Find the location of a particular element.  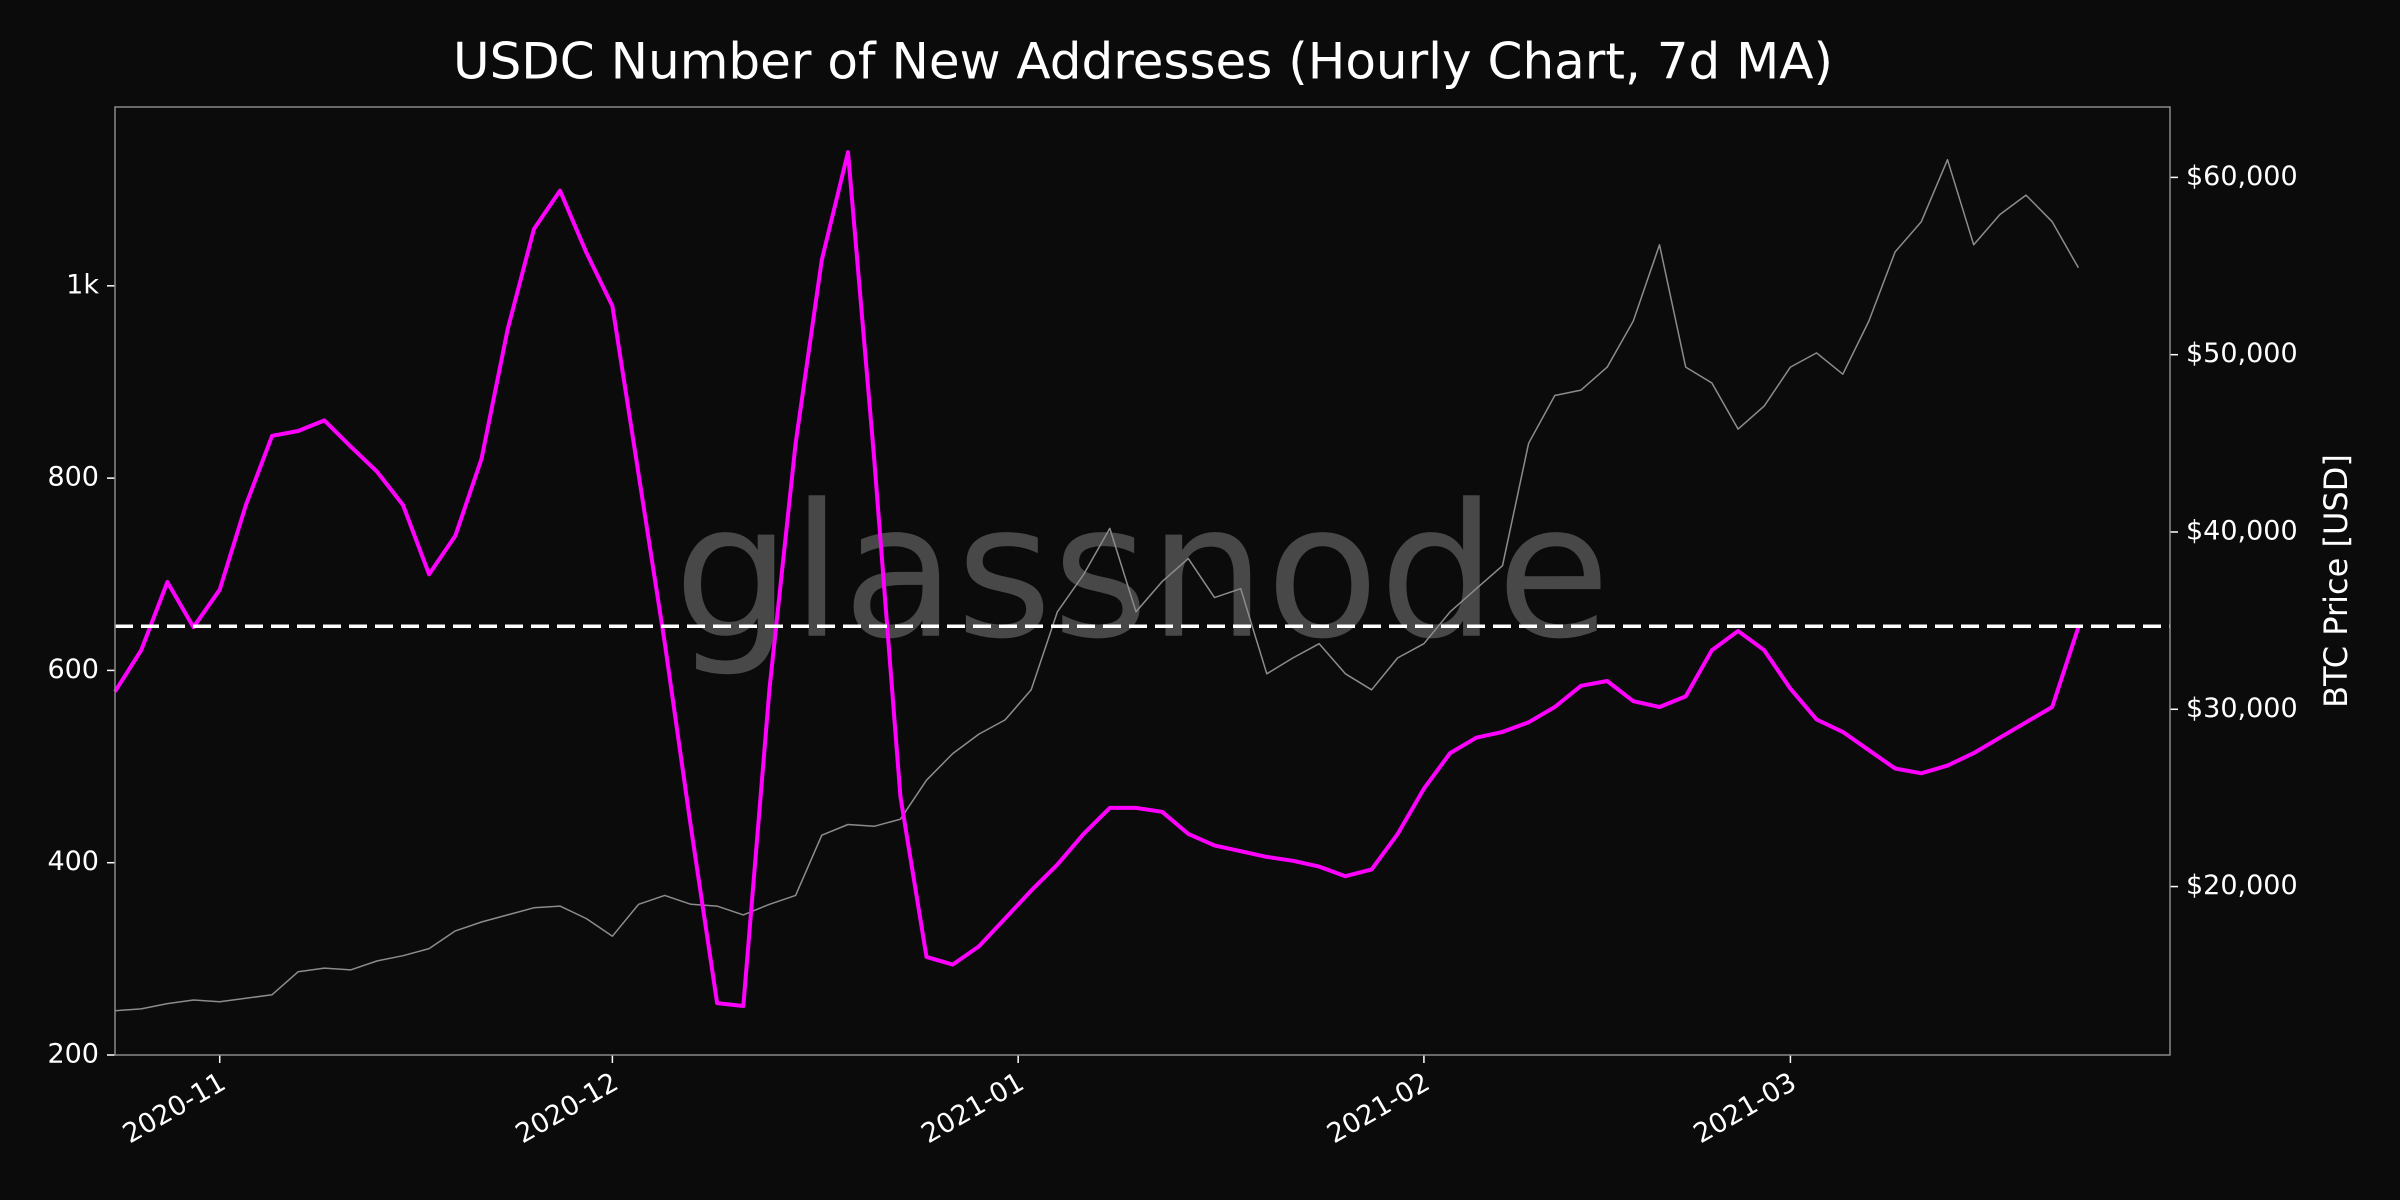

y-tick-label: 800 is located at coordinates (73, 477).